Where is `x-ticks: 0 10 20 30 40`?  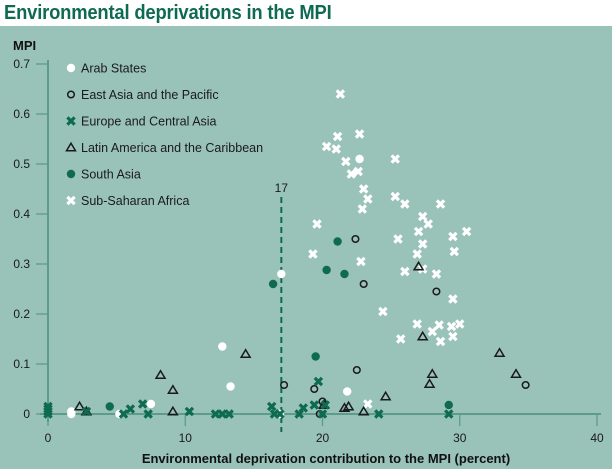 x-ticks: 0 10 20 30 40 is located at coordinates (324, 429).